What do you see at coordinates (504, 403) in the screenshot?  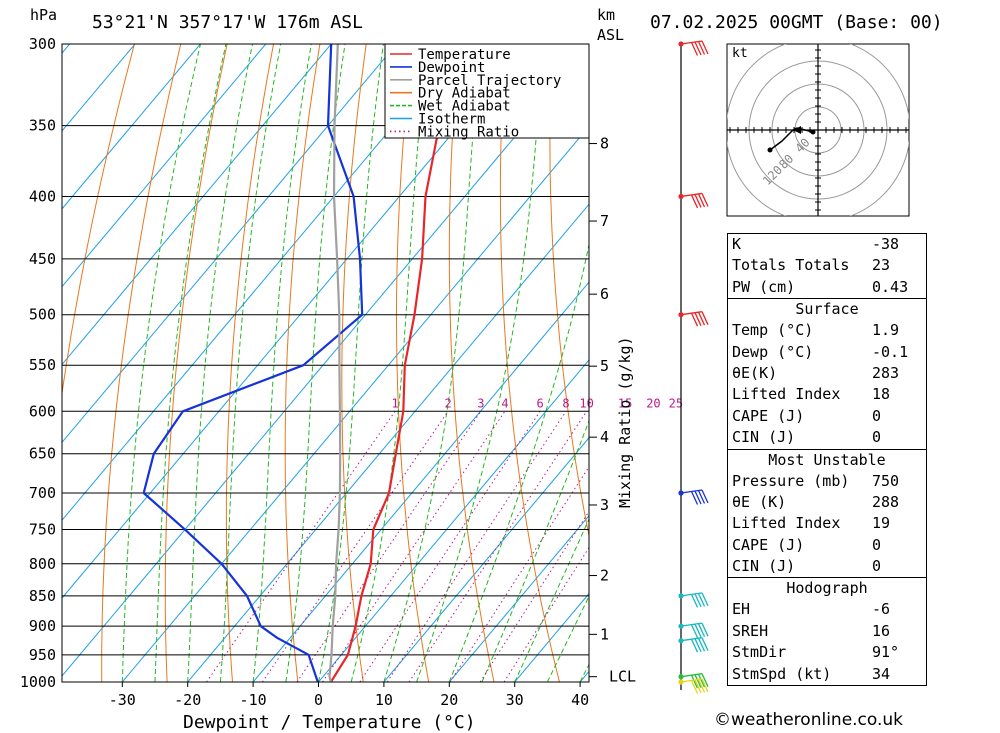 I see `mixing-ratio-value: 4` at bounding box center [504, 403].